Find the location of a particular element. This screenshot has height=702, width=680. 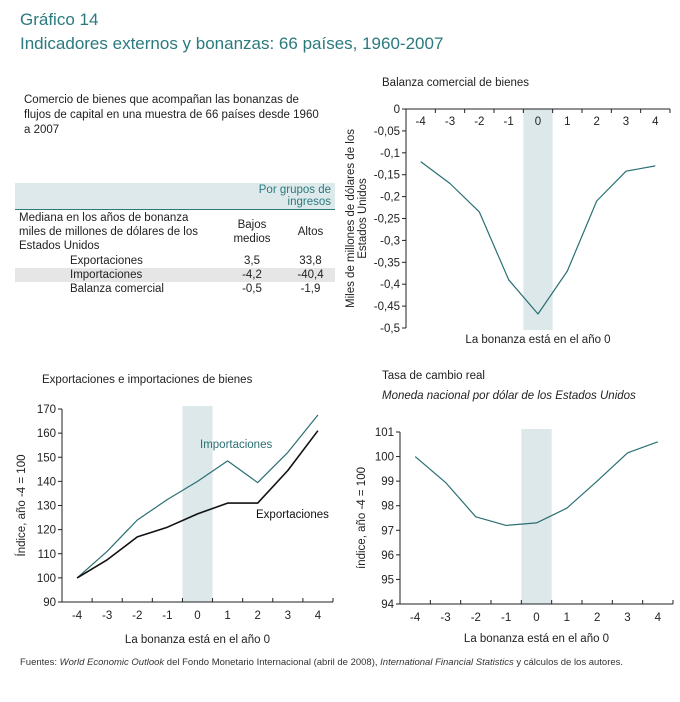

cell-value: 33,8 is located at coordinates (310, 261).